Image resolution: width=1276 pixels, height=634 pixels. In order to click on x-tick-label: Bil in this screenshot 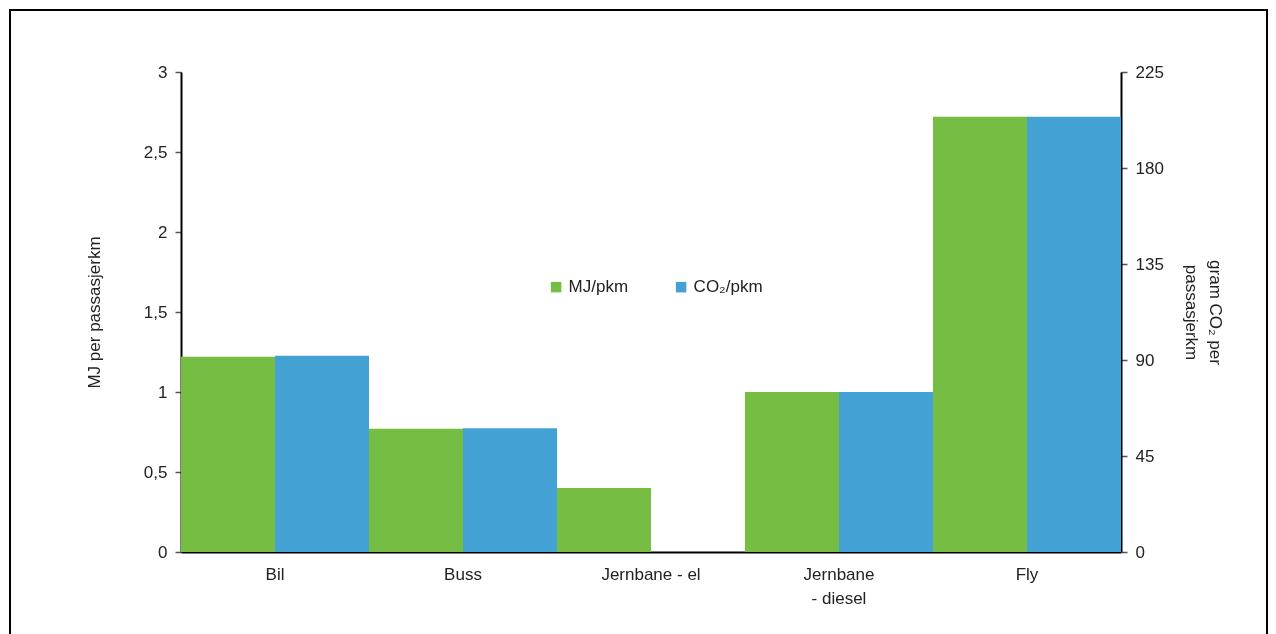, I will do `click(275, 574)`.